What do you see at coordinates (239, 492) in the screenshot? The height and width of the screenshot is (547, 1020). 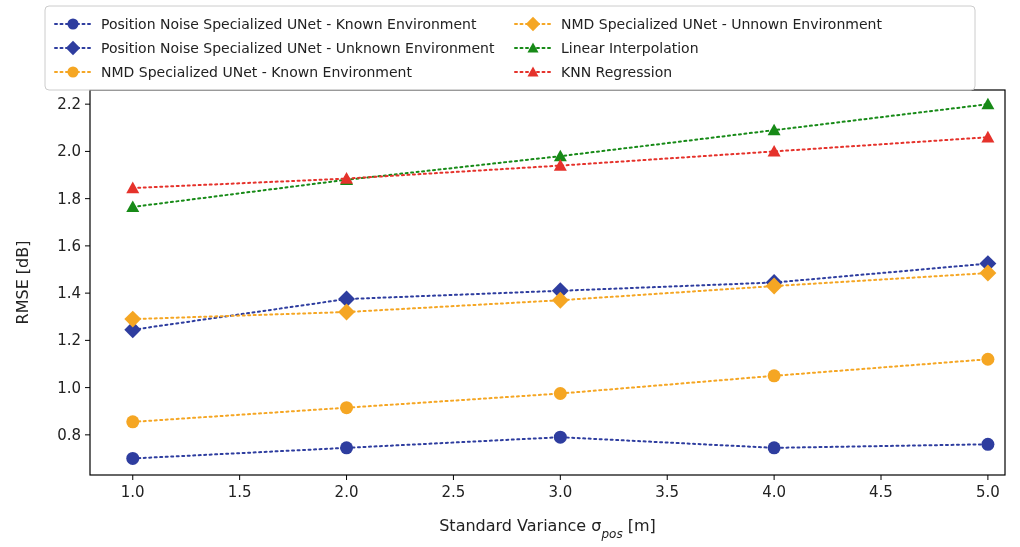 I see `x-tick-label: 1.5` at bounding box center [239, 492].